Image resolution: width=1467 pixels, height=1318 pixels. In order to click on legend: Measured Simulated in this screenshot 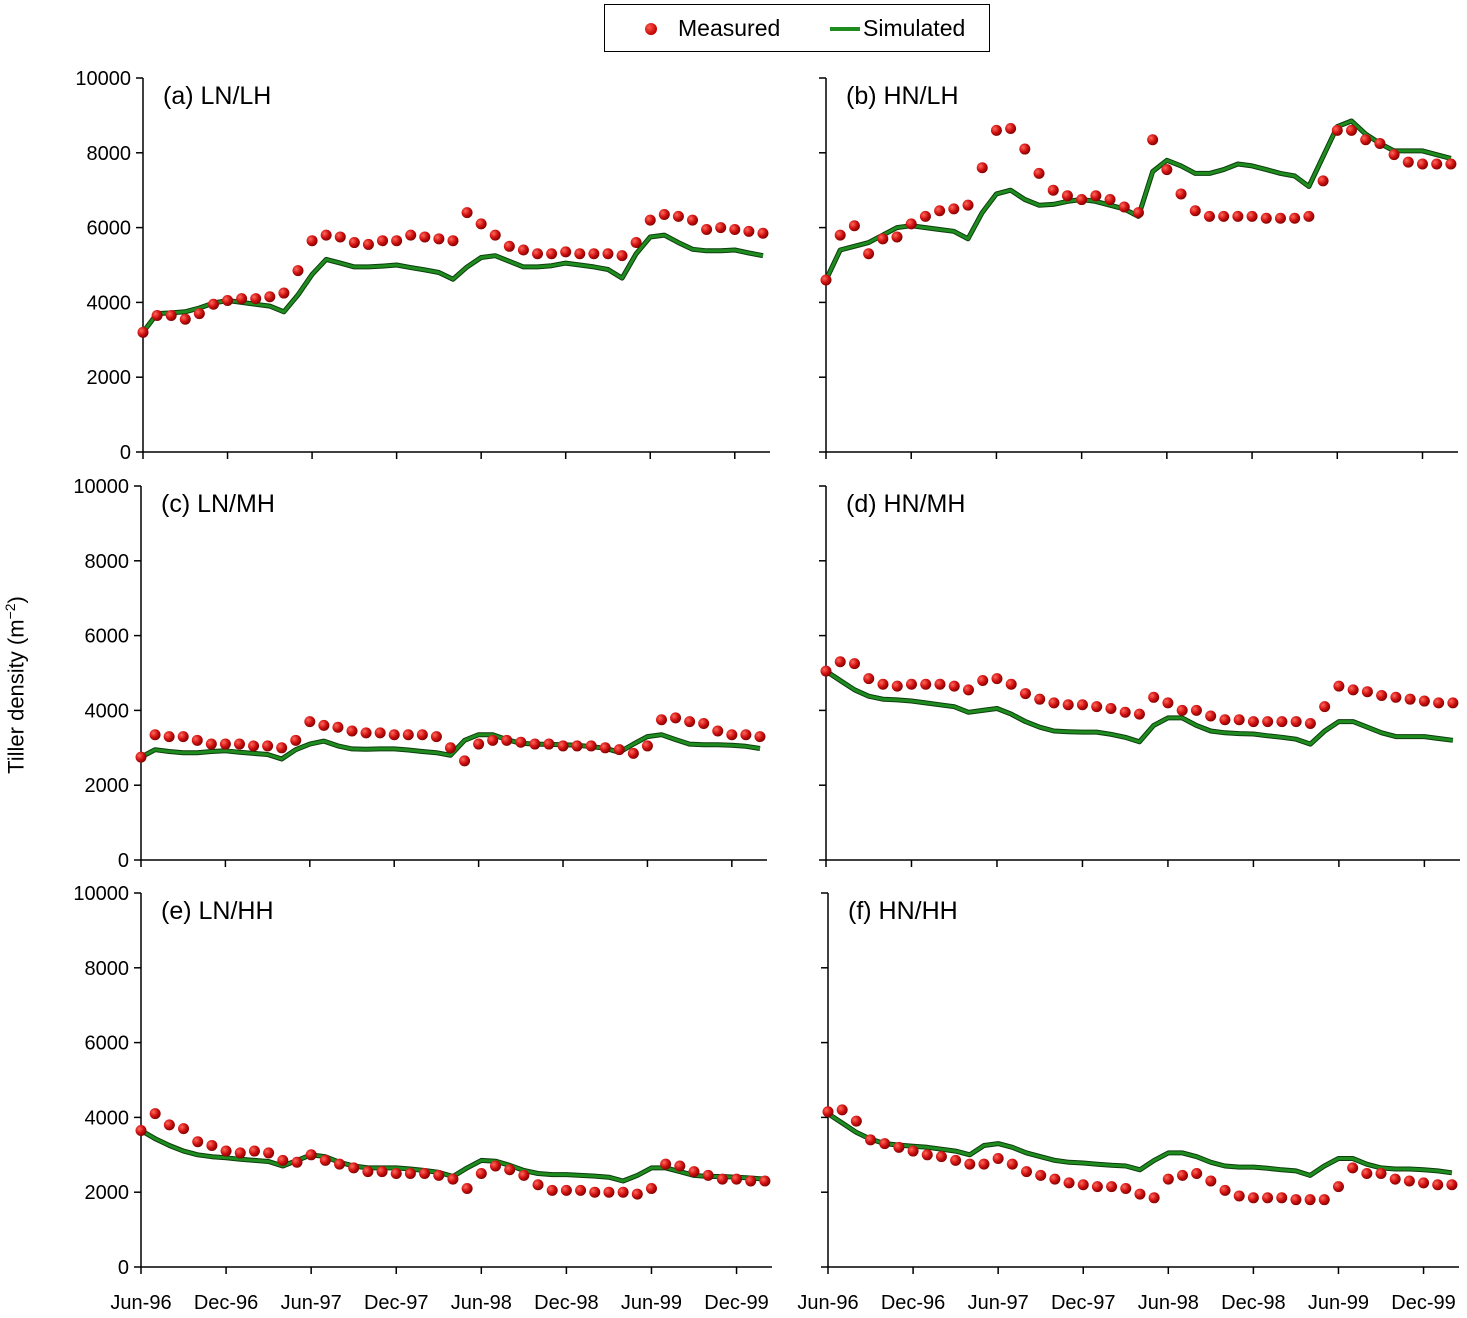, I will do `click(797, 28)`.